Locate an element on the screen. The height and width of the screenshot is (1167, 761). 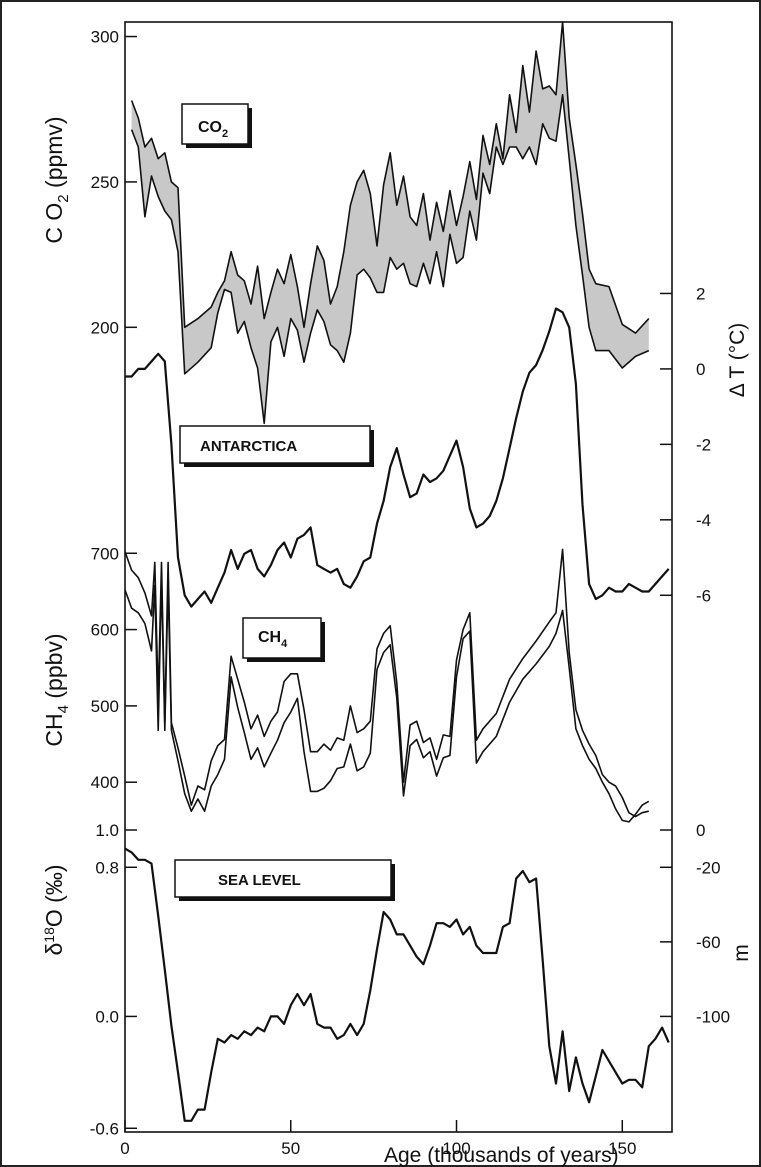
ch4-legend-box: CH4 is located at coordinates (283, 639).